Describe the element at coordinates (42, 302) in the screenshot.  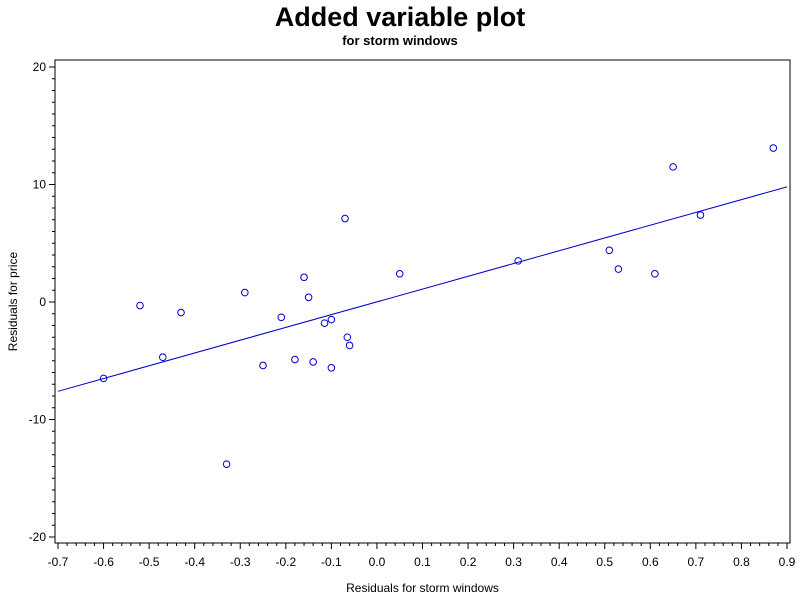
I see `y-tick-label: 0` at that location.